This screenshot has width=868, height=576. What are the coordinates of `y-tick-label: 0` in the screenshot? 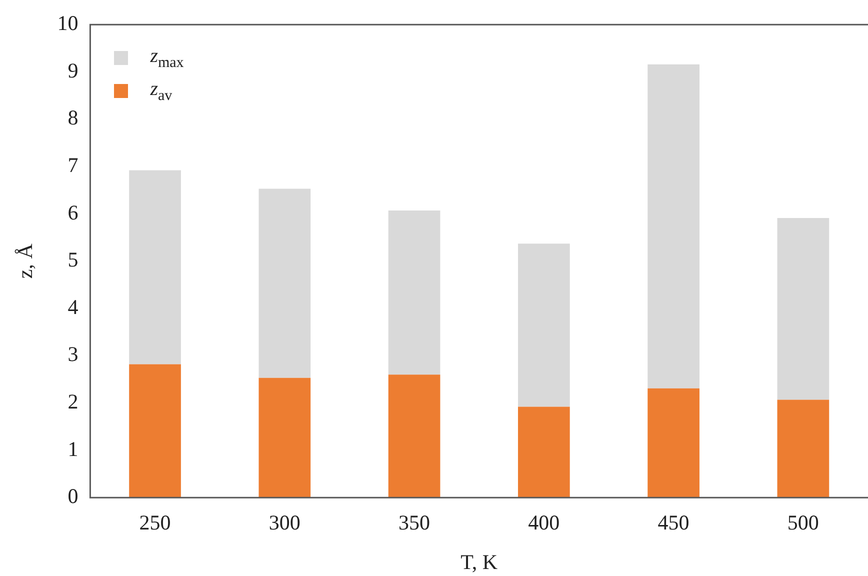 It's located at (73, 496).